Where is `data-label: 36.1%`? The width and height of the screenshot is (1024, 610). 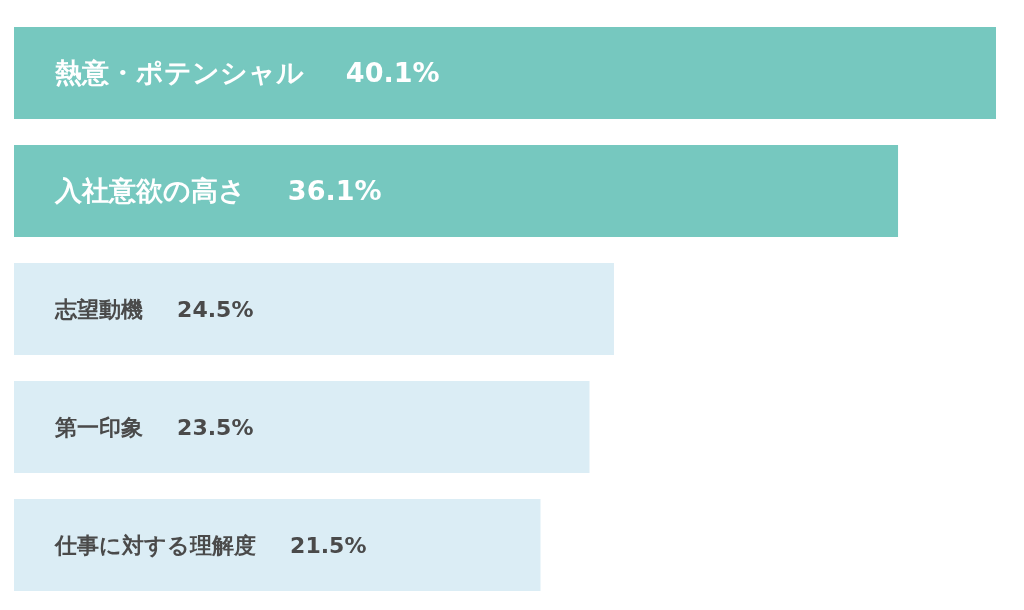 data-label: 36.1% is located at coordinates (334, 191).